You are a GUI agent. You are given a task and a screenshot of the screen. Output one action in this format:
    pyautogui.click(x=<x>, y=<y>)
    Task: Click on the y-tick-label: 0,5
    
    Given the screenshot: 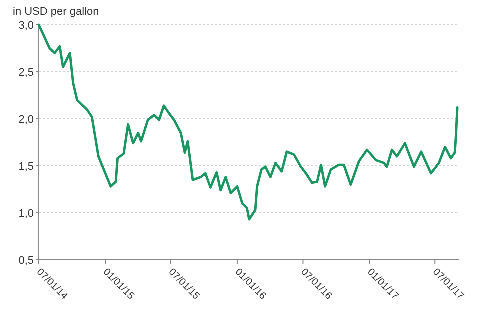 What is the action you would take?
    pyautogui.click(x=26, y=260)
    